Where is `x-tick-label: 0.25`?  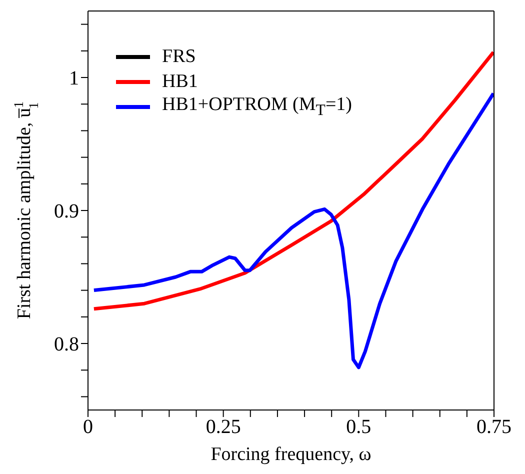
x-tick-label: 0.25 is located at coordinates (223, 427).